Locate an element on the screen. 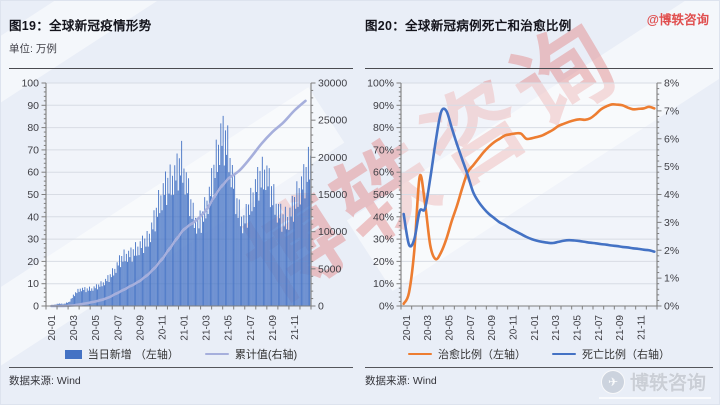  svg-text: 100% is located at coordinates (380, 84).